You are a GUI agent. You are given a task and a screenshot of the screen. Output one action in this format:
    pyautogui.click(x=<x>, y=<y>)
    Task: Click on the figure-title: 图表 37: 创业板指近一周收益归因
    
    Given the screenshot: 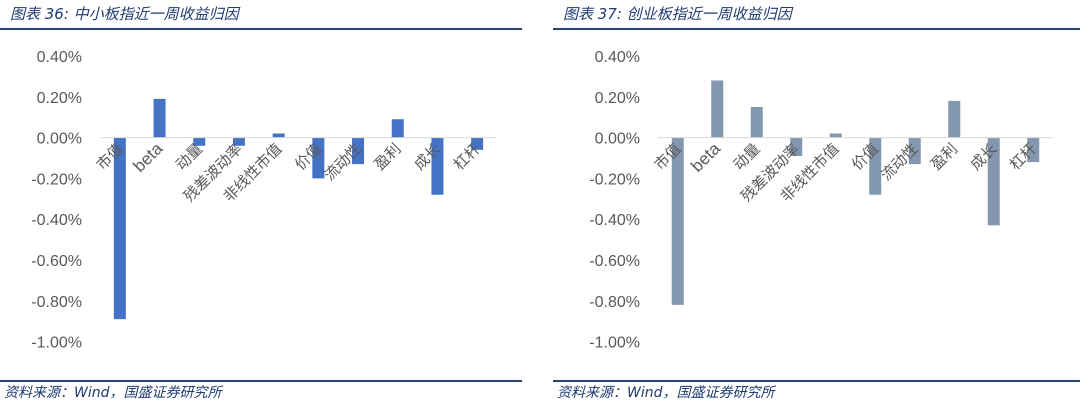 What is the action you would take?
    pyautogui.click(x=677, y=14)
    